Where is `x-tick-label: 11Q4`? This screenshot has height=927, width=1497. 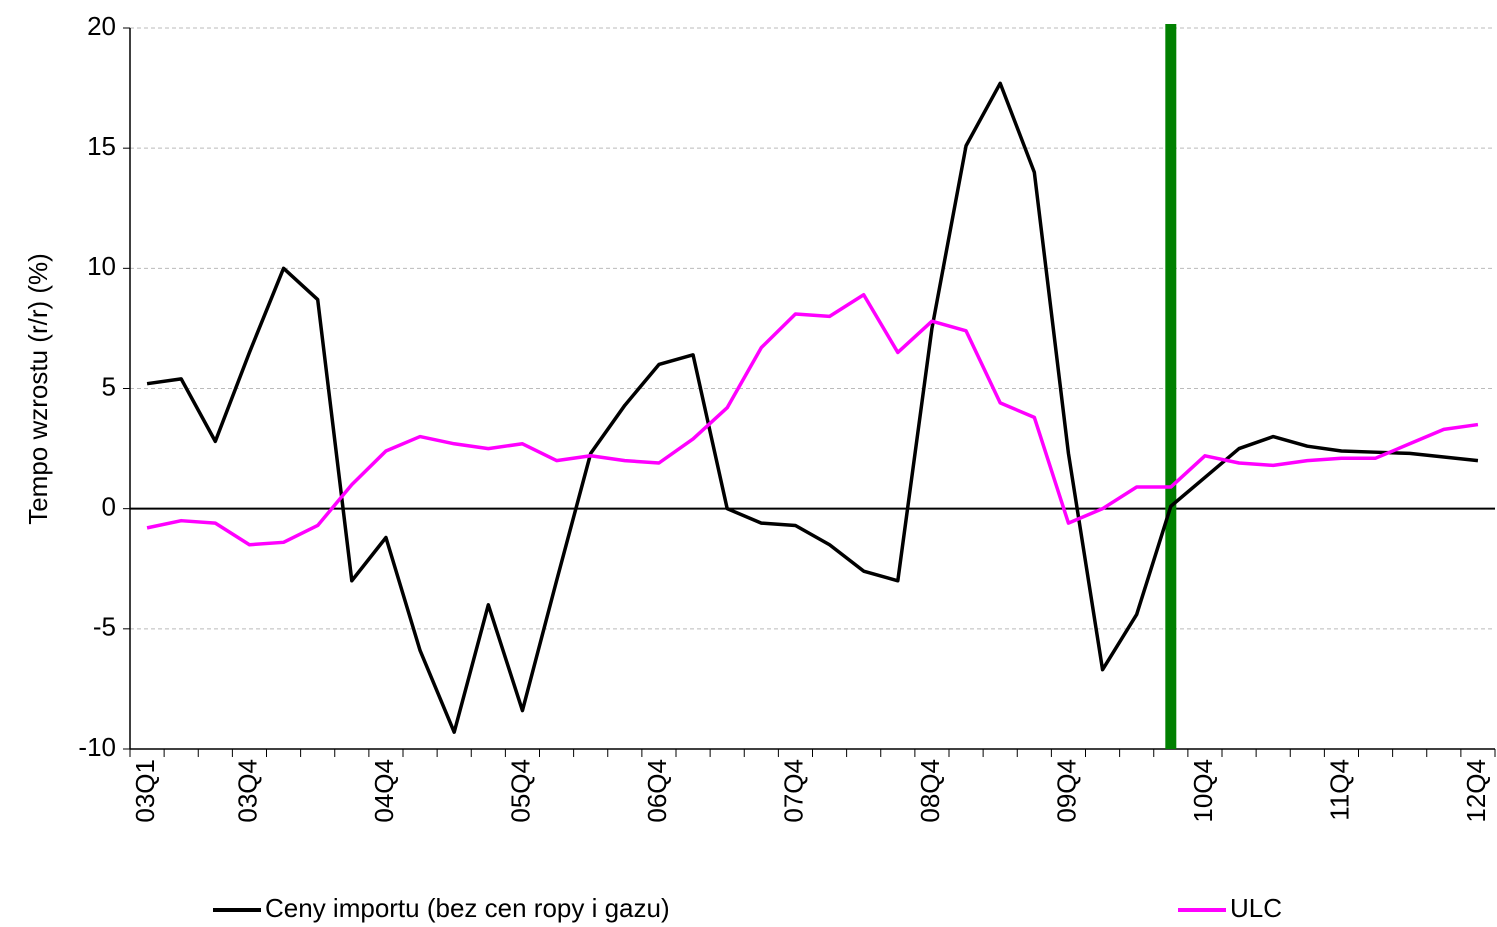 x-tick-label: 11Q4 is located at coordinates (1339, 790).